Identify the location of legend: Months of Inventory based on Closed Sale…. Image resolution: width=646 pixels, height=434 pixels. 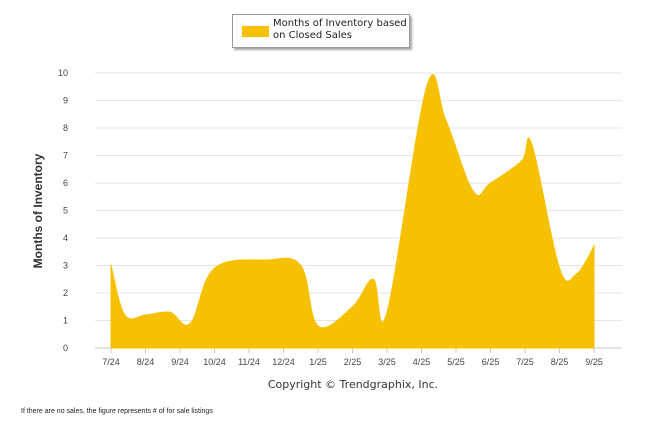
(321, 31).